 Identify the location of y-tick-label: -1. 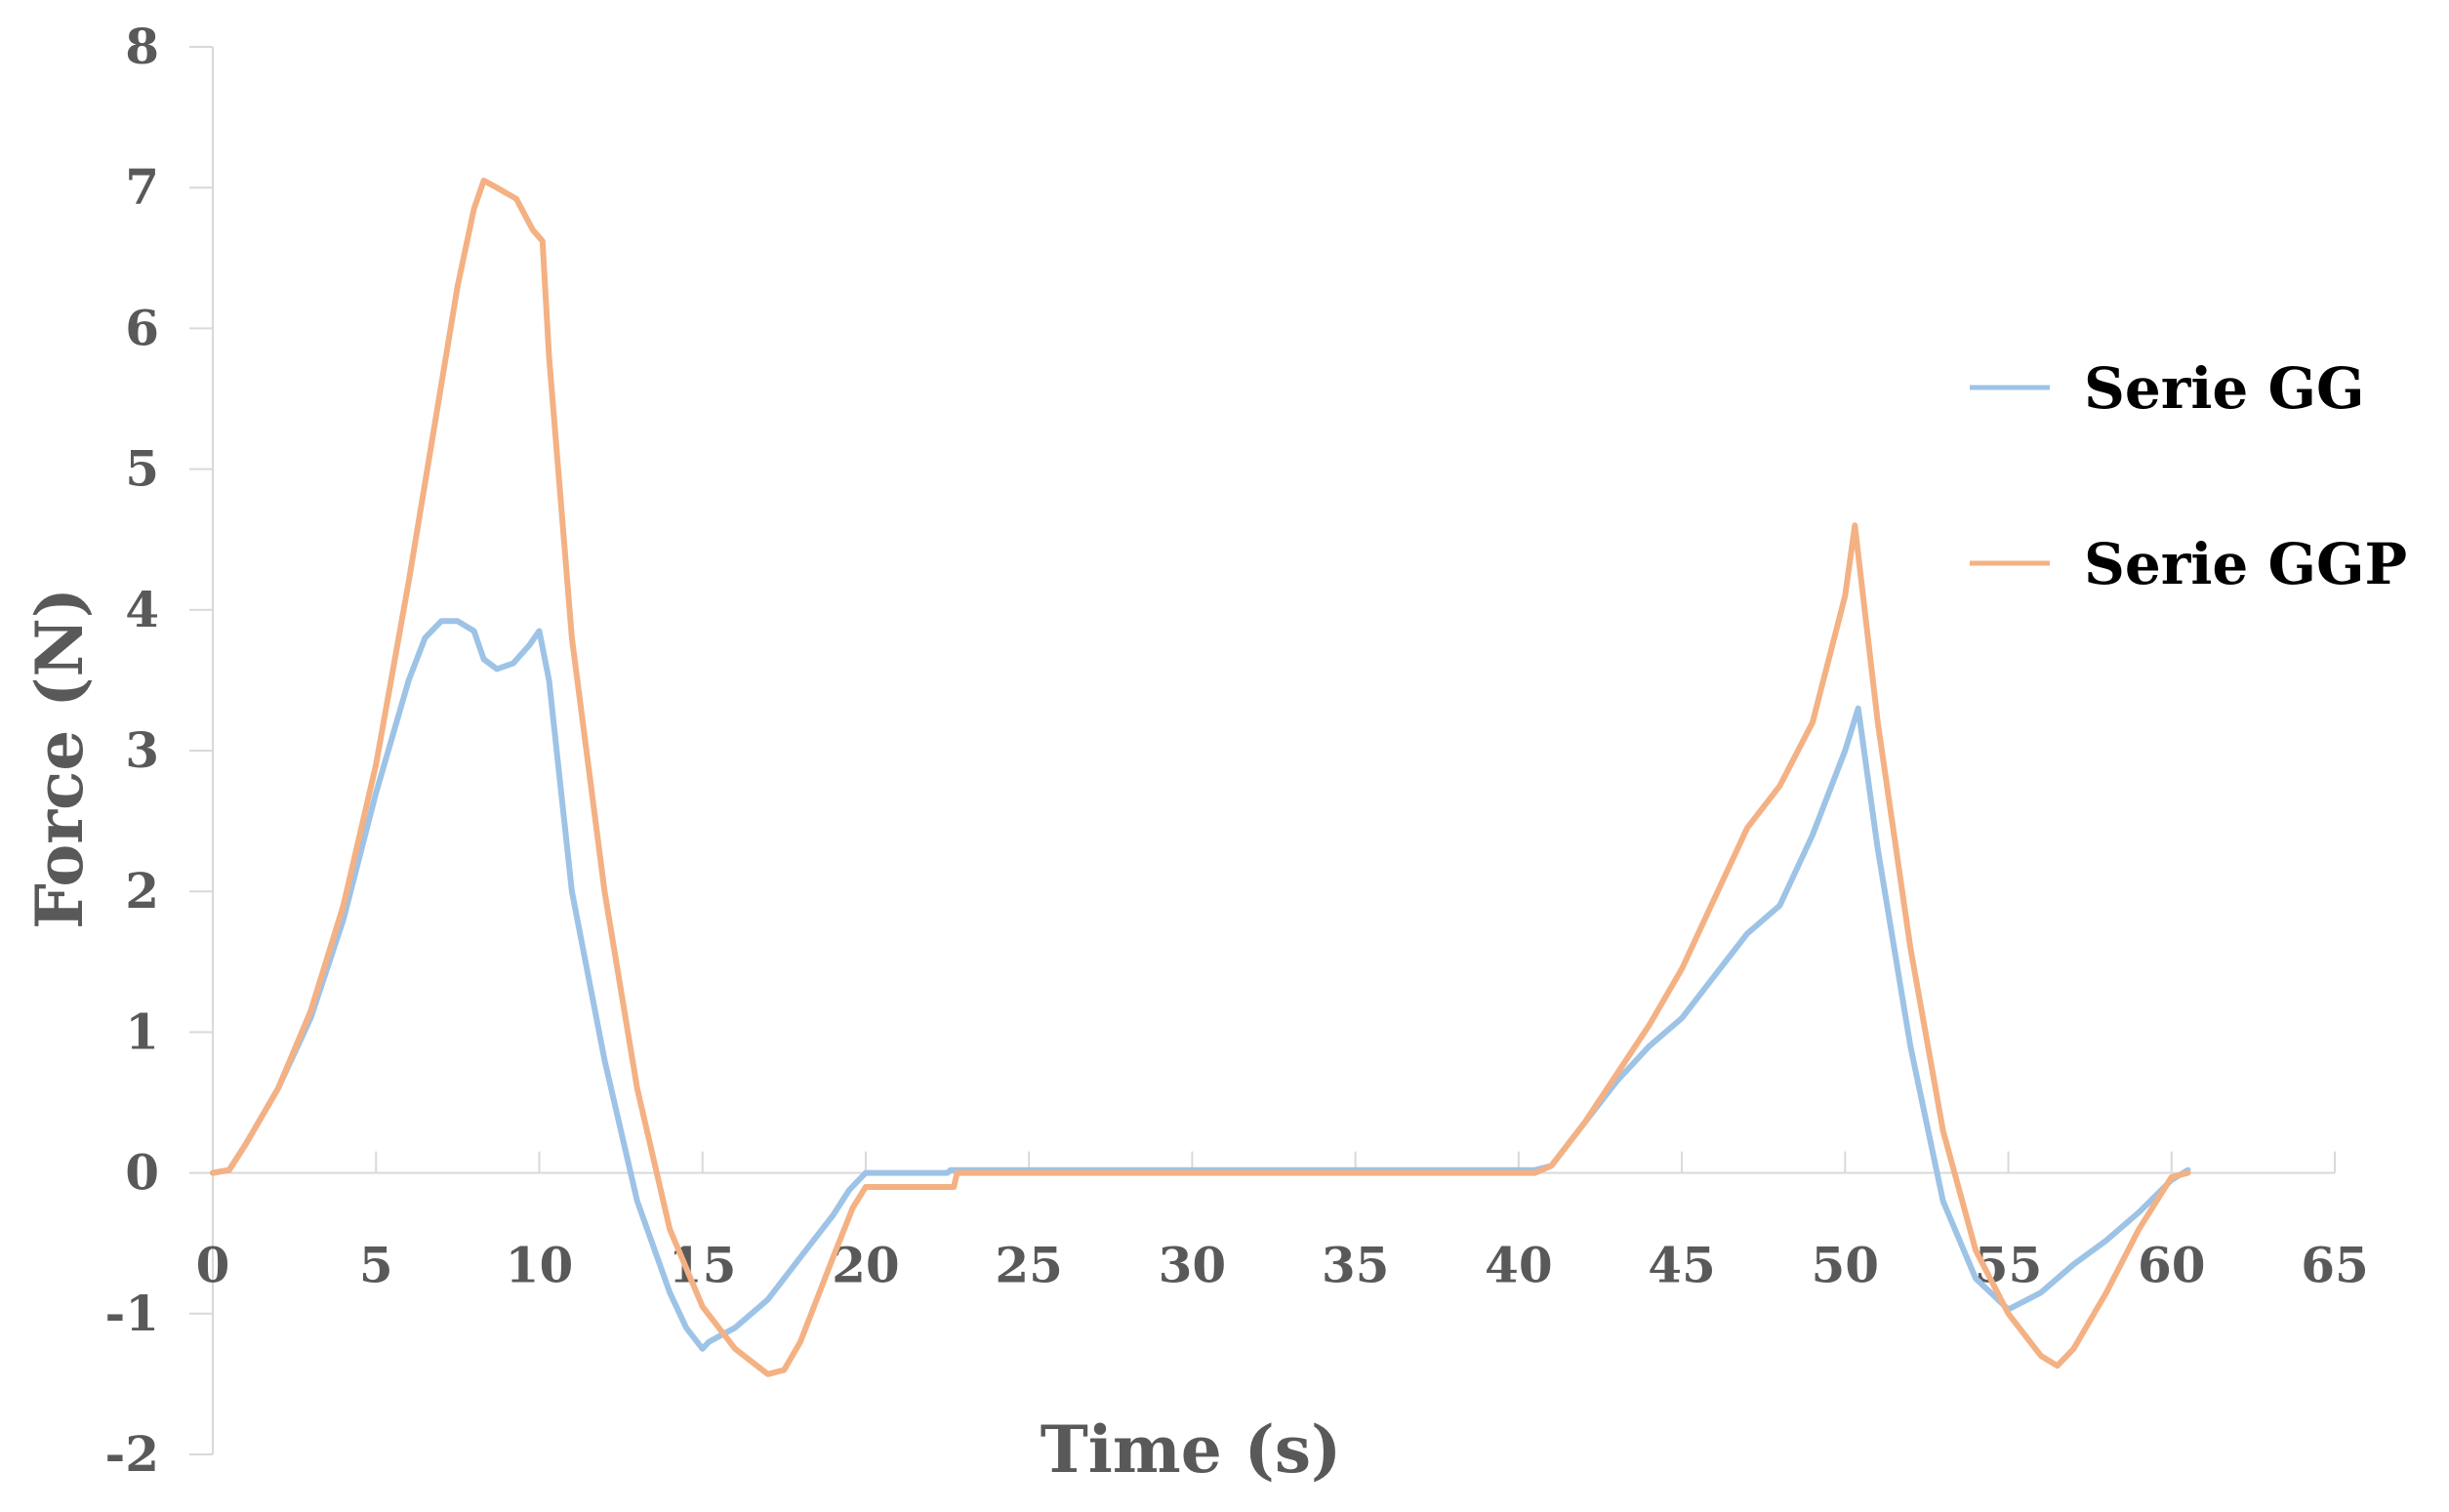
(131, 1313).